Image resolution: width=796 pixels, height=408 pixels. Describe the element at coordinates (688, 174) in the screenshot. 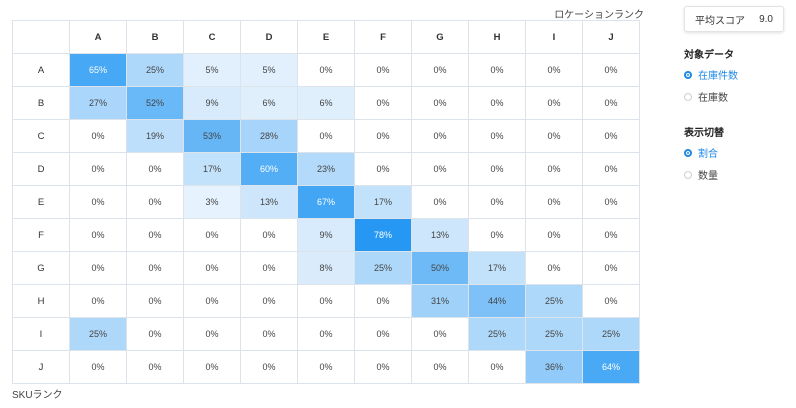

I see `radio-quantity-indicator` at that location.